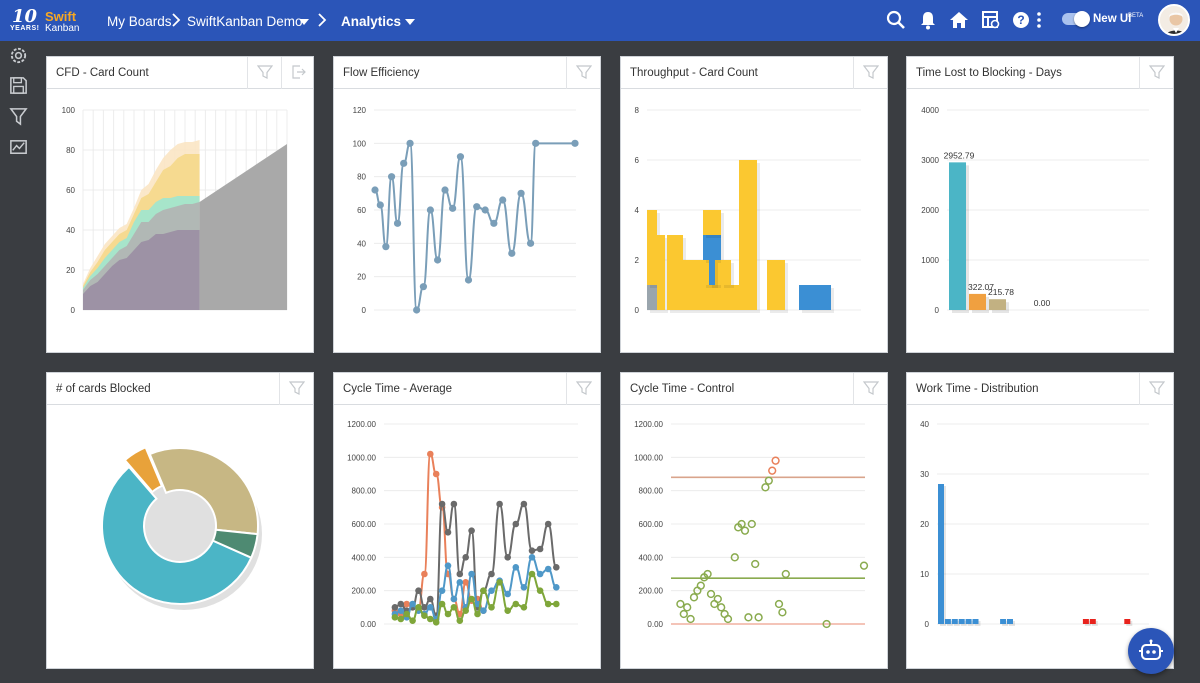 The height and width of the screenshot is (683, 1200). What do you see at coordinates (18, 55) in the screenshot?
I see `settings-gear-icon` at bounding box center [18, 55].